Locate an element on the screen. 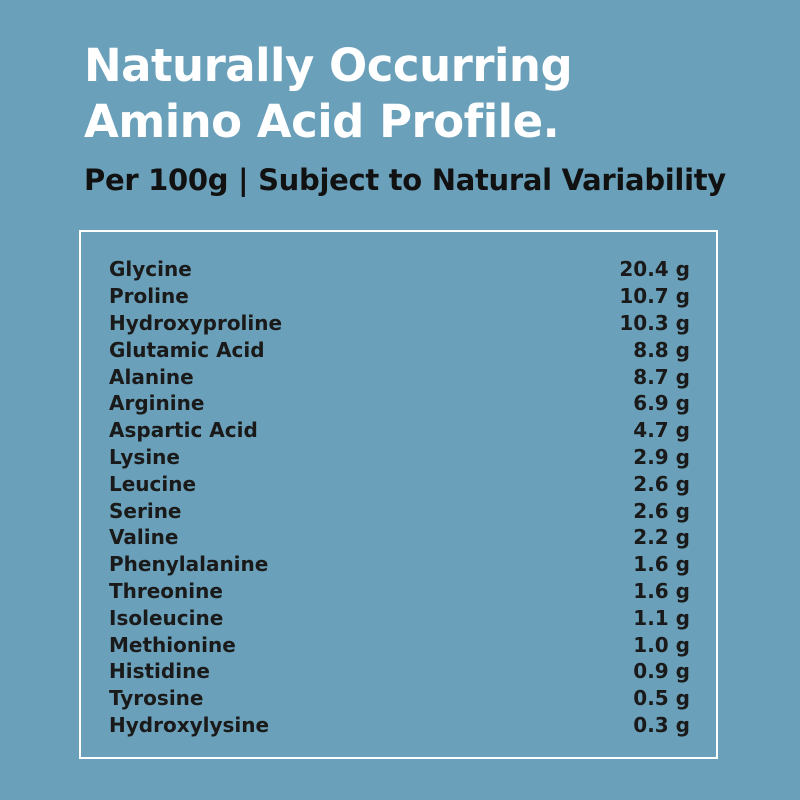 The width and height of the screenshot is (800, 800). list-item: Valine 2.2 g is located at coordinates (399, 537).